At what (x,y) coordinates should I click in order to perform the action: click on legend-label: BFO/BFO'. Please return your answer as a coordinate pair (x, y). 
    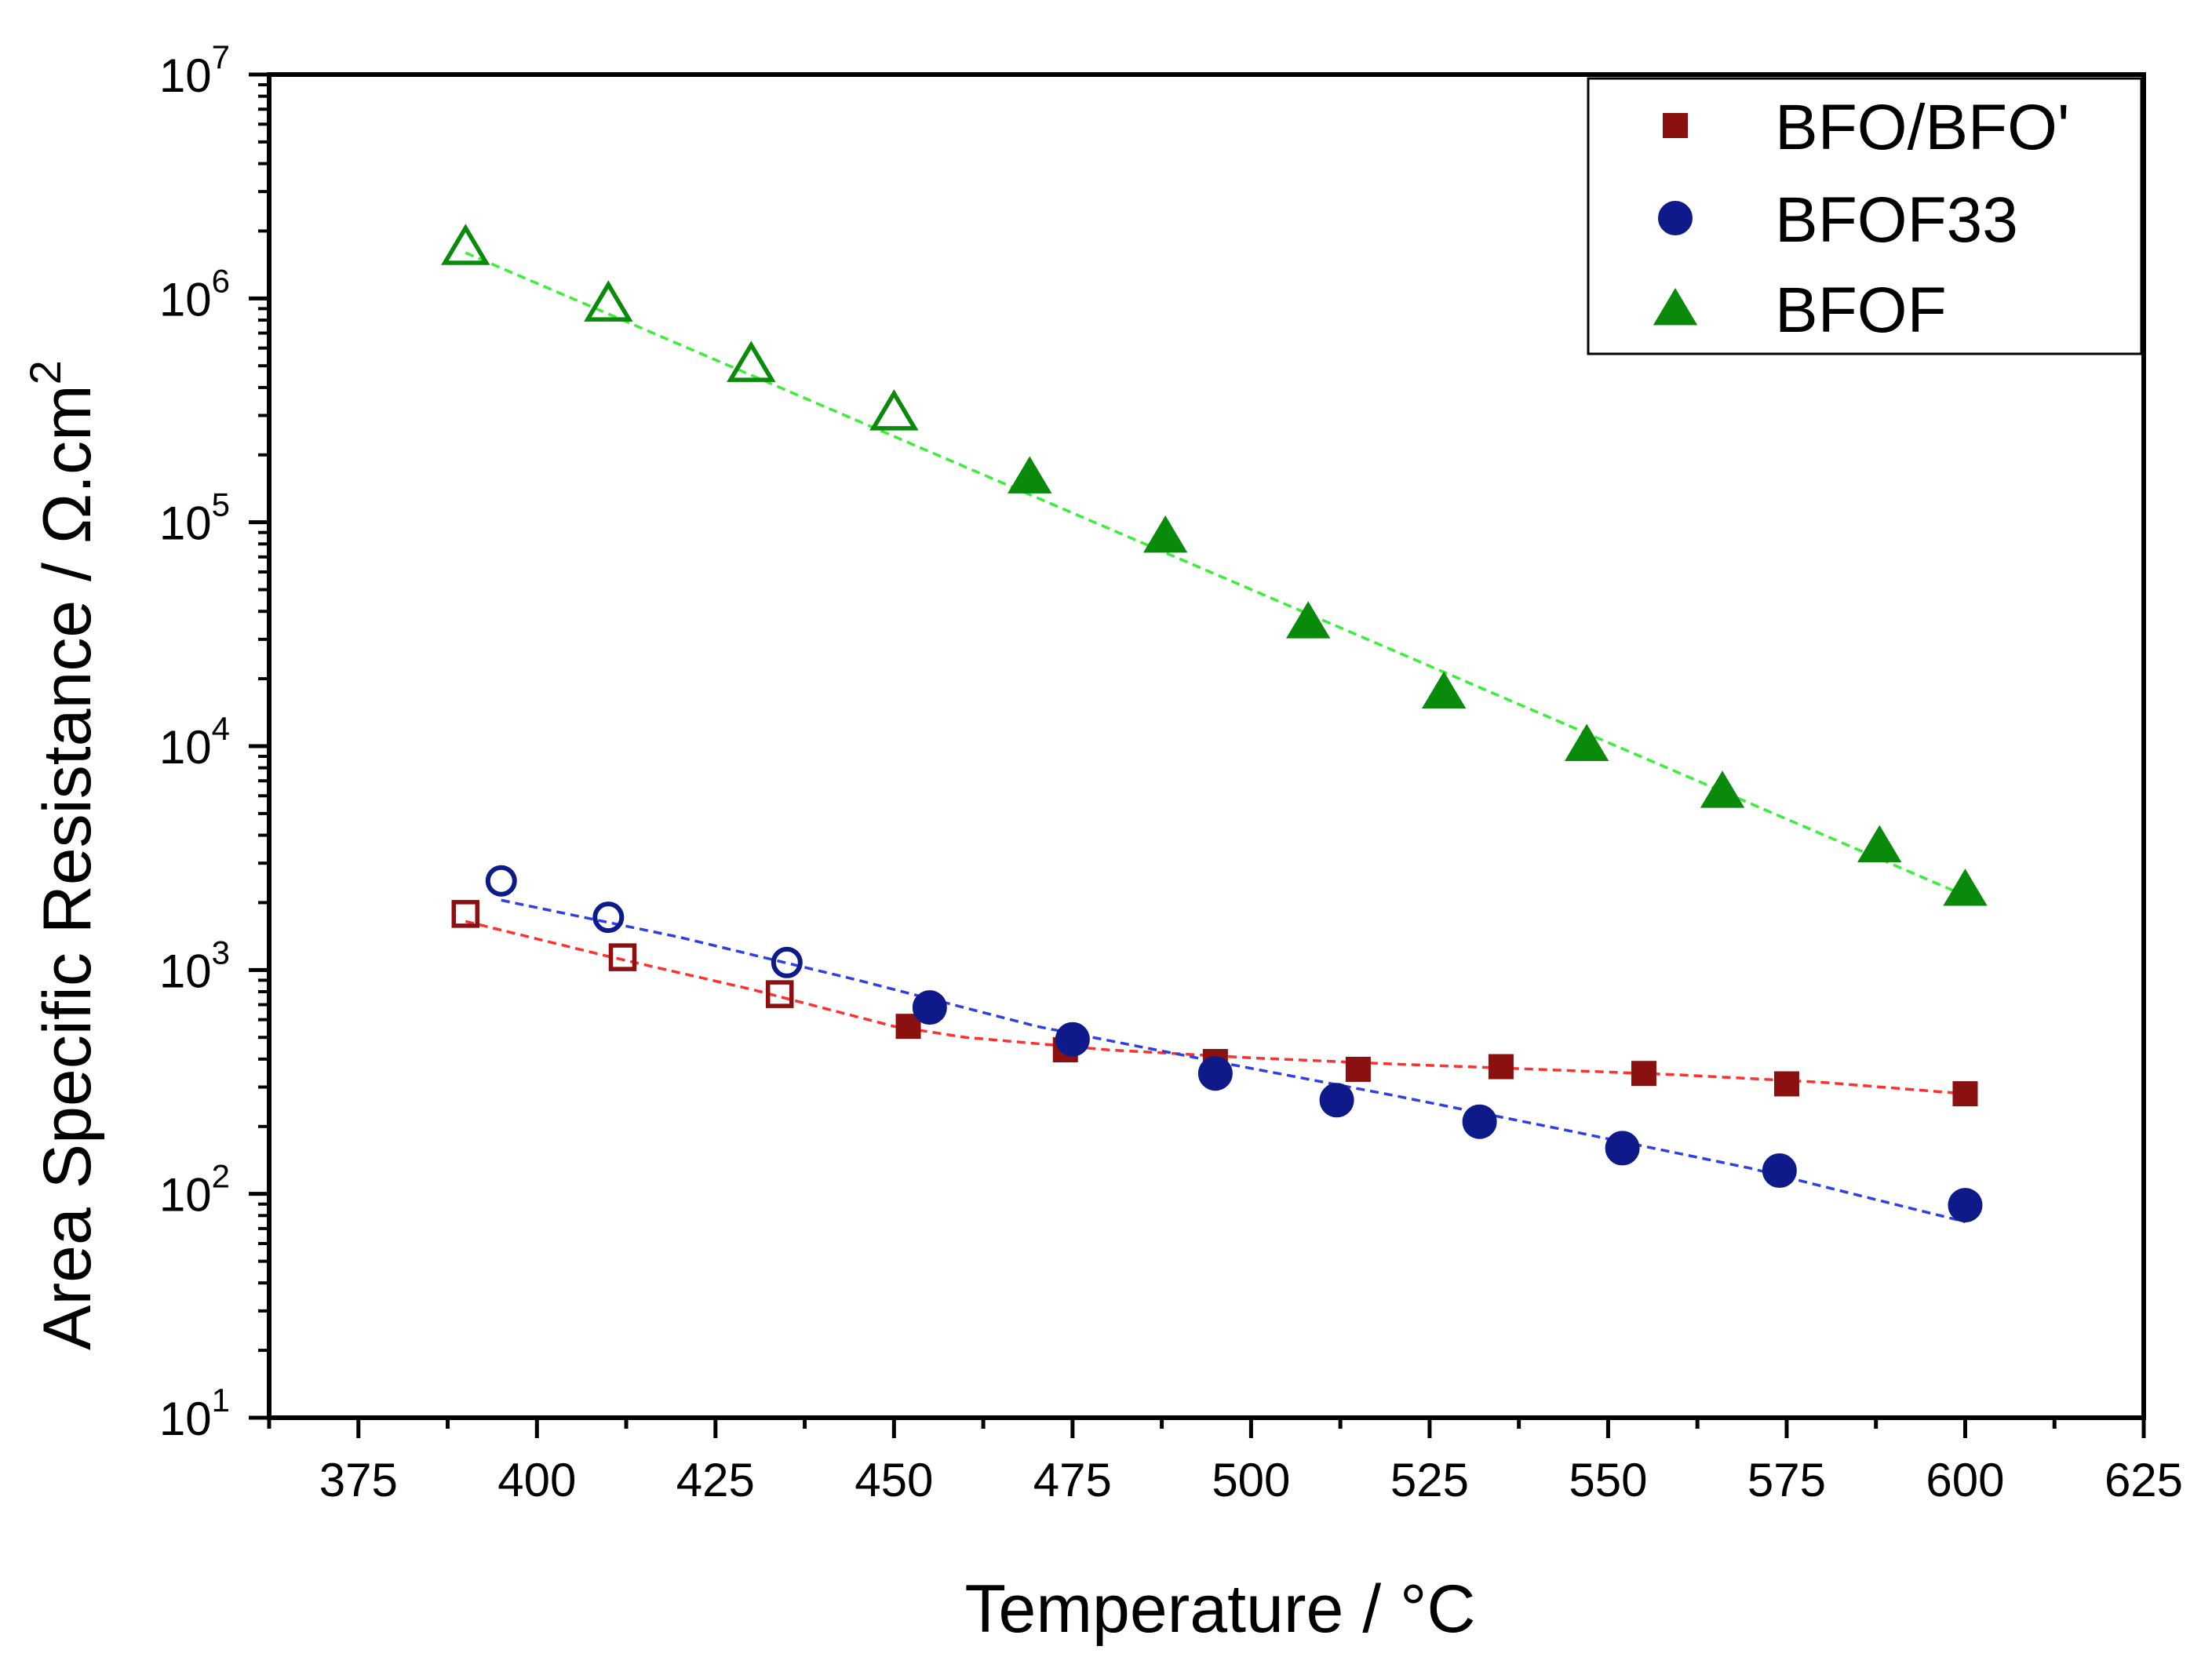
    Looking at the image, I should click on (1922, 127).